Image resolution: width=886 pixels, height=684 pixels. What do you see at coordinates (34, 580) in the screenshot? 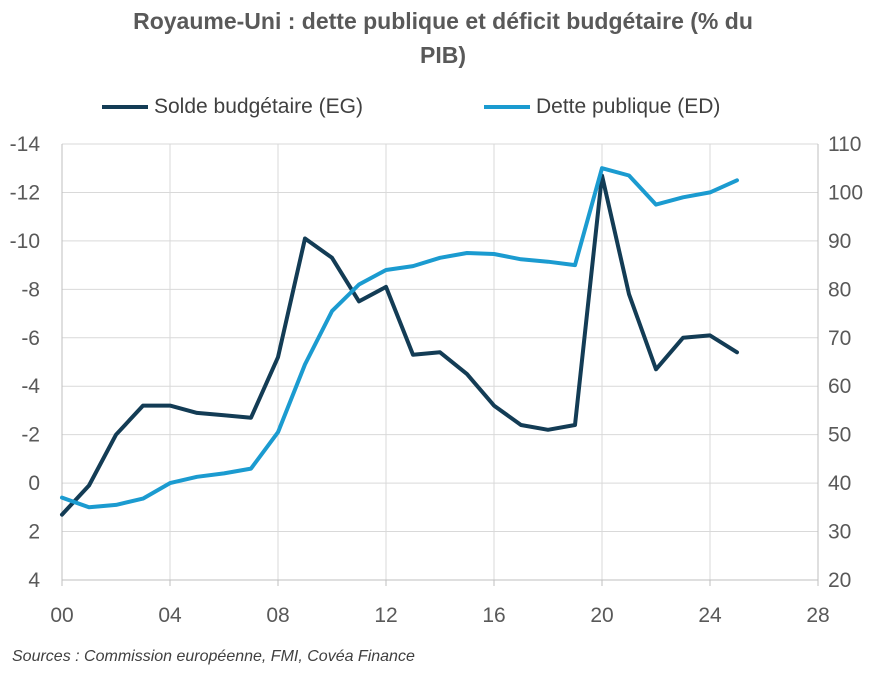
I see `y-left-tick-label: 4` at bounding box center [34, 580].